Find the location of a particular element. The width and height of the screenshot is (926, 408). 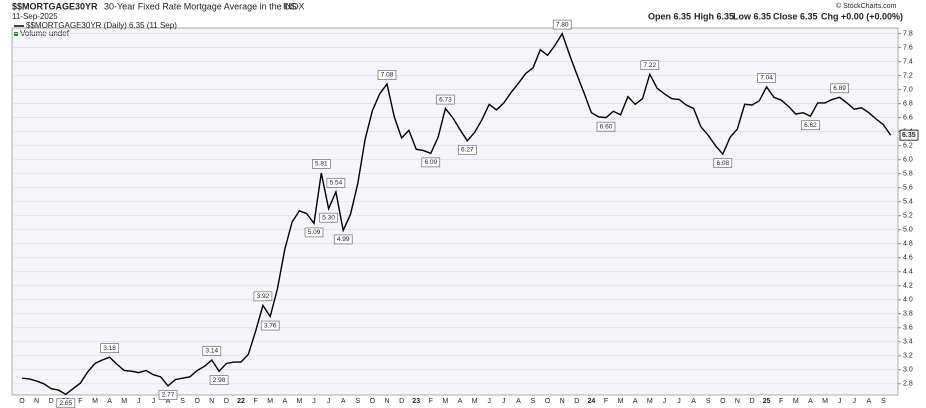

y-tick-label: 2.8 is located at coordinates (908, 384).